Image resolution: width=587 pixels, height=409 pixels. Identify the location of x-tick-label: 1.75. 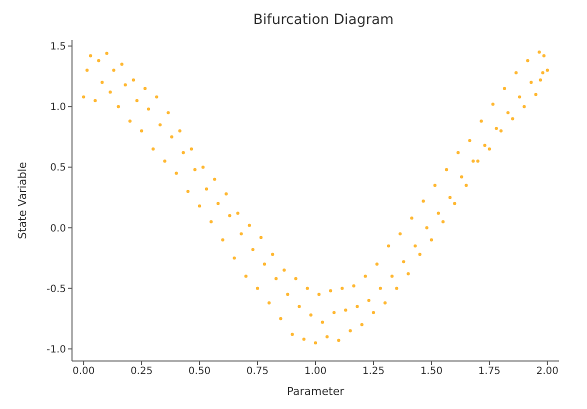
(489, 372).